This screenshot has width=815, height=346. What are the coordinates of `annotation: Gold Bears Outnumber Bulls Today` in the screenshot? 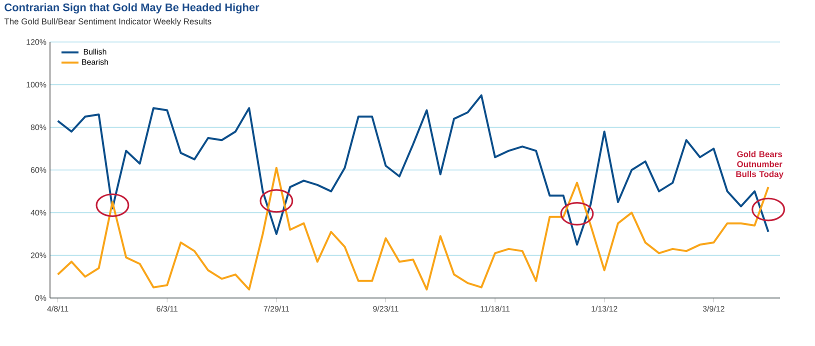 It's located at (760, 164).